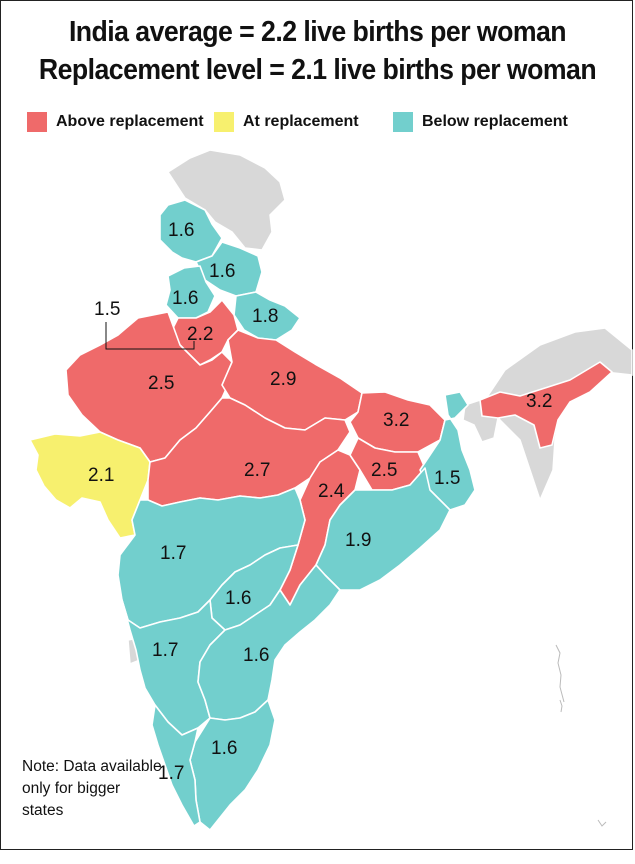 This screenshot has height=864, width=635. What do you see at coordinates (581, 735) in the screenshot?
I see `region-islands-no-data` at bounding box center [581, 735].